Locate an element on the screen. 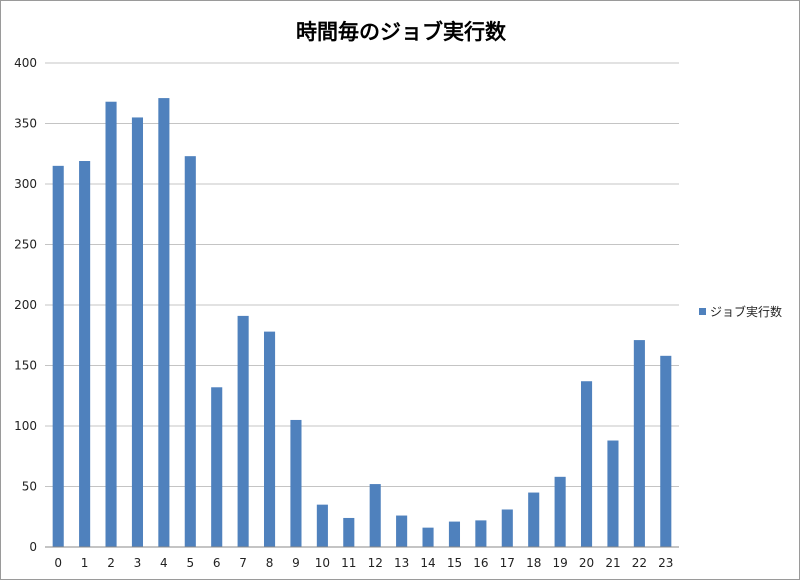 This screenshot has width=800, height=580. x-tick-label: 18 is located at coordinates (533, 563).